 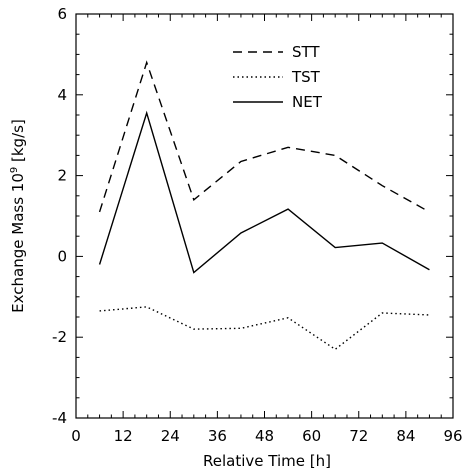 What do you see at coordinates (264, 328) in the screenshot?
I see `series-line-tst` at bounding box center [264, 328].